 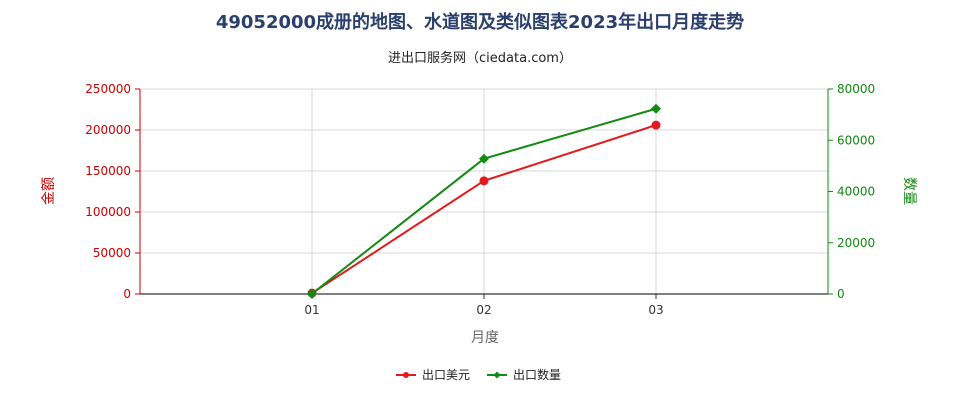 I want to click on chart-subtitle: 进出口服务网（ciedata.com）, so click(x=480, y=58).